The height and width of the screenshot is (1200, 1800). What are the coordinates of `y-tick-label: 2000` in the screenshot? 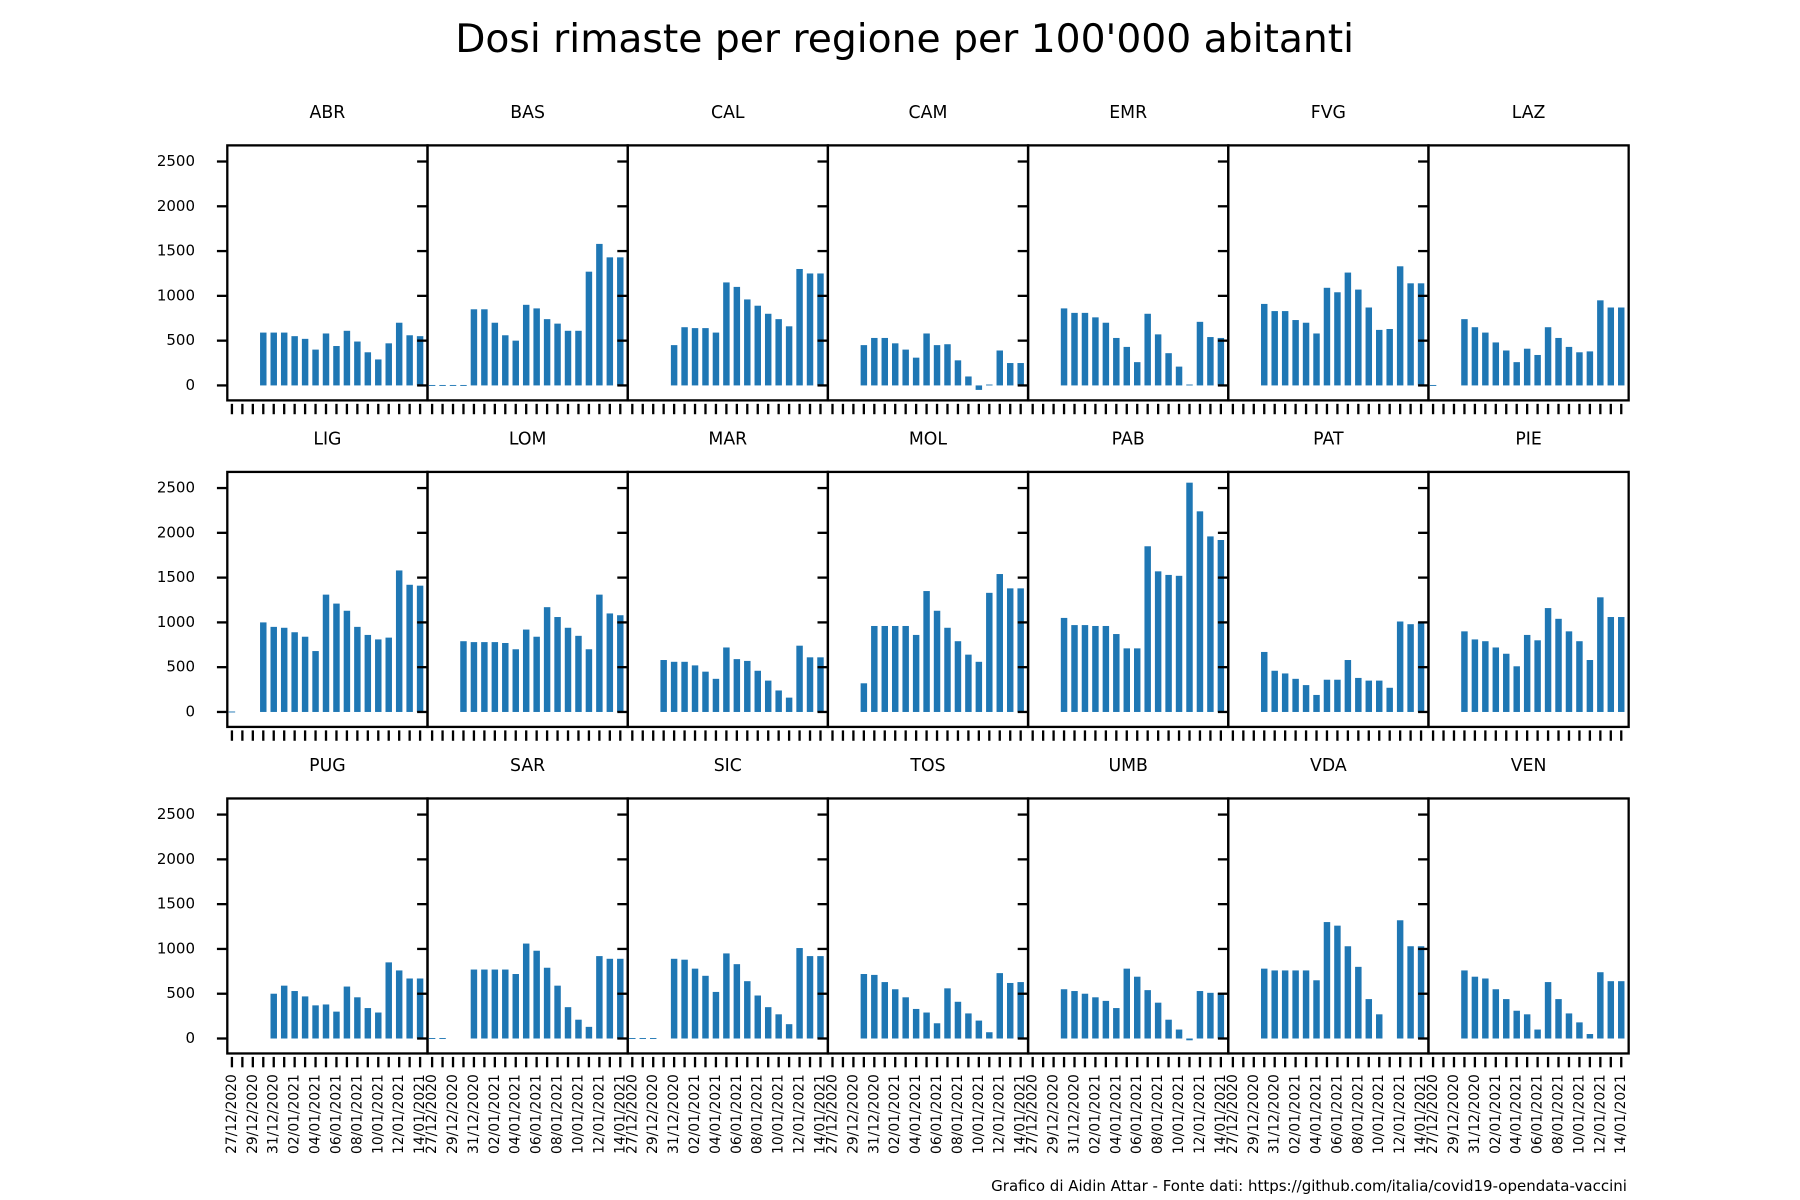 It's located at (176, 206).